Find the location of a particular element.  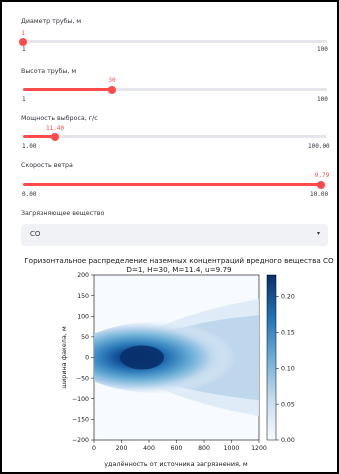

y-tick-label: 100 is located at coordinates (83, 316).